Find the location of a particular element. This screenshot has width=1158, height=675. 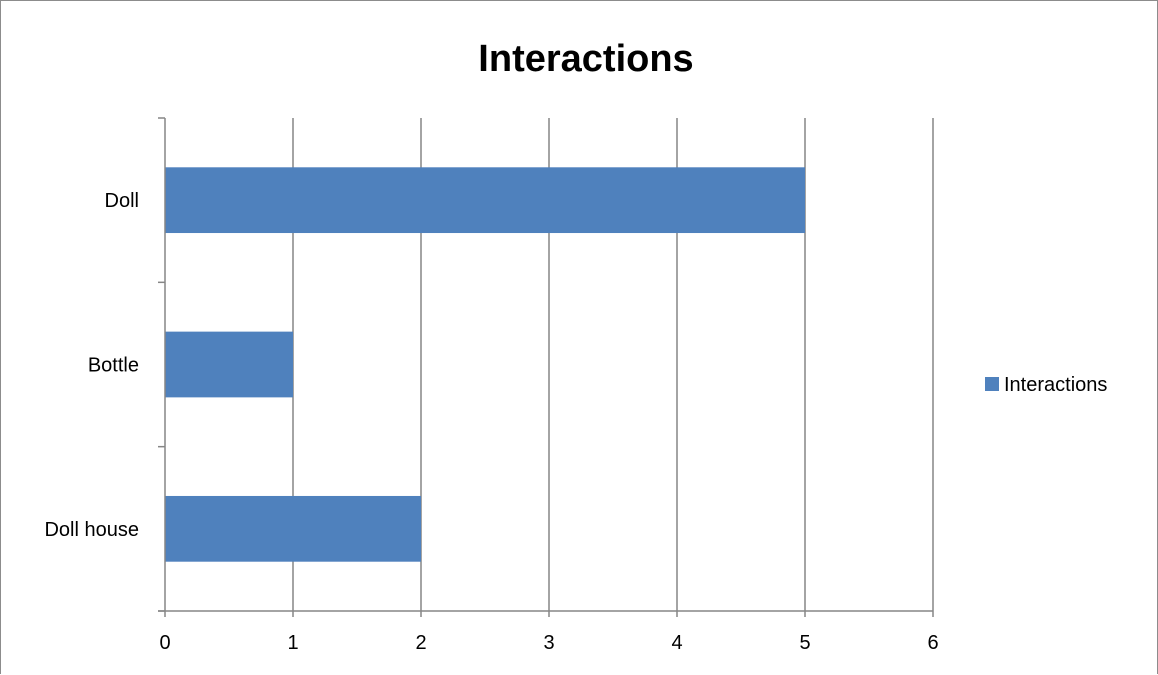

x-tick-labels: 0 1 2 3 4 5 6 is located at coordinates (548, 643).